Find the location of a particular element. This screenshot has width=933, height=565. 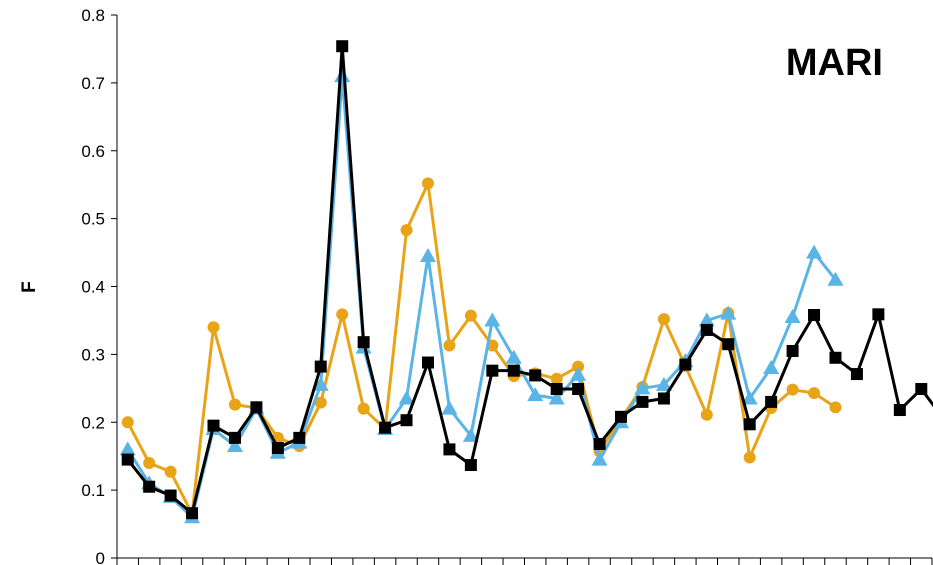

chart-title: MARI is located at coordinates (834, 63).